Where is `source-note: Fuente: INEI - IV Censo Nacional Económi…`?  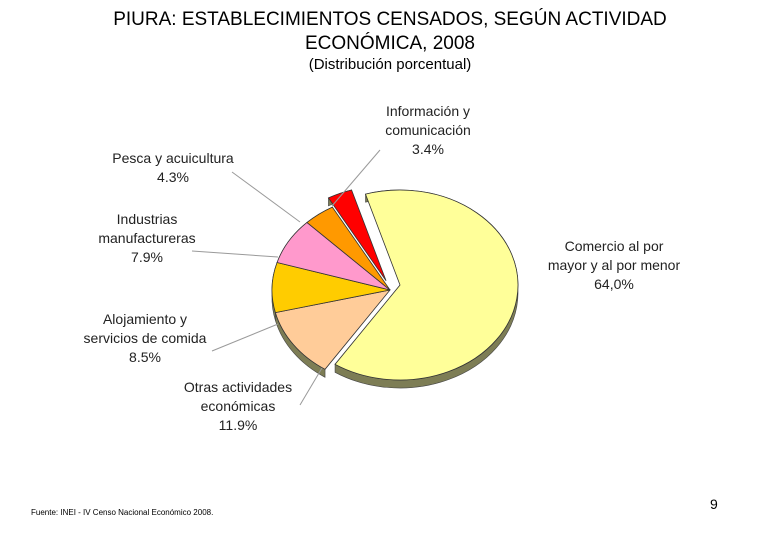 source-note: Fuente: INEI - IV Censo Nacional Económi… is located at coordinates (122, 512).